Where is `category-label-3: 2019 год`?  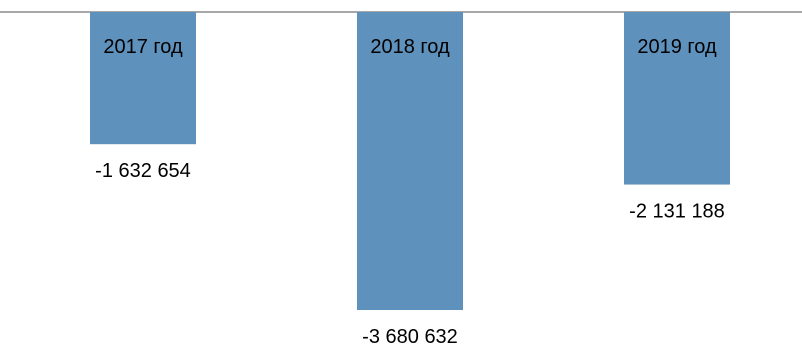 category-label-3: 2019 год is located at coordinates (677, 47).